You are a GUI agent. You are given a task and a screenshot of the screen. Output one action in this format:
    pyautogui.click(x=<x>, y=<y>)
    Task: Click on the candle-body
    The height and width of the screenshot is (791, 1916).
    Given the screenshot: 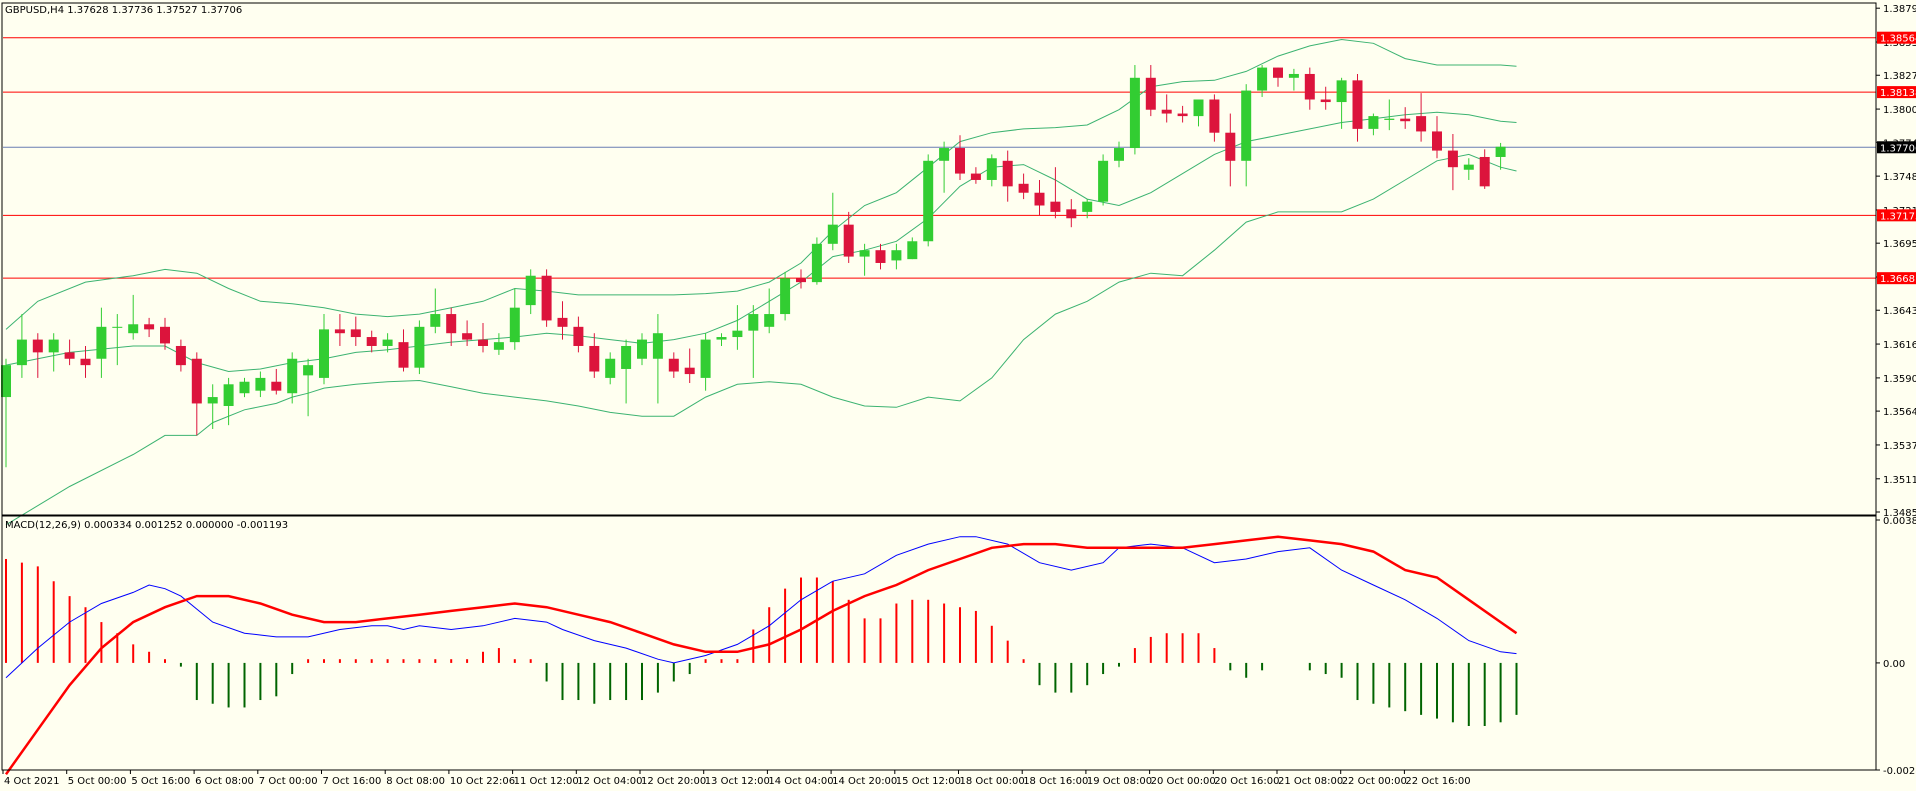 What is the action you would take?
    pyautogui.click(x=1071, y=214)
    